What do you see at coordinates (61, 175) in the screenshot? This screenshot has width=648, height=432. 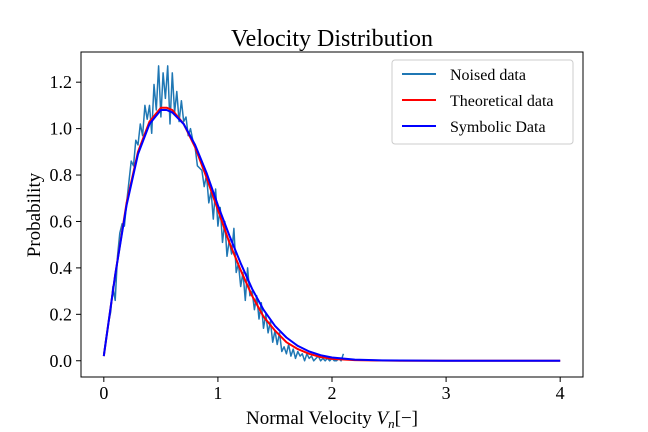 I see `y-tick-label: 0.8` at bounding box center [61, 175].